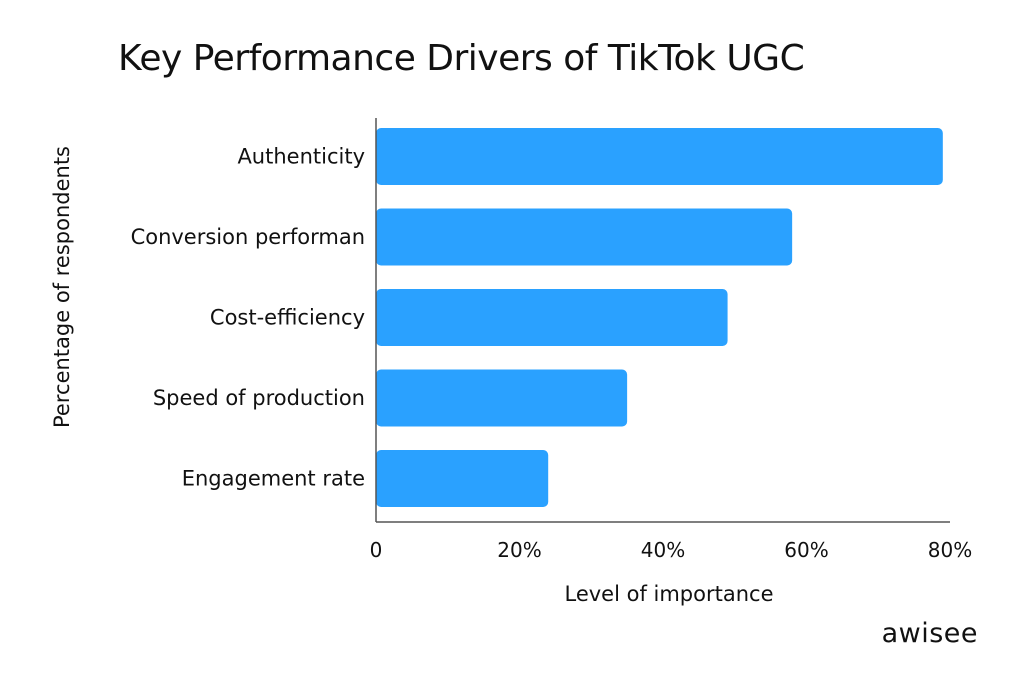  Describe the element at coordinates (929, 633) in the screenshot. I see `brand-logo-text: awisee` at that location.